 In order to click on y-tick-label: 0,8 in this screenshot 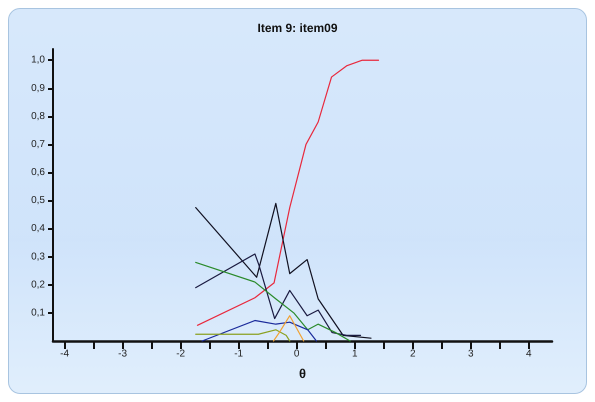, I will do `click(38, 116)`.